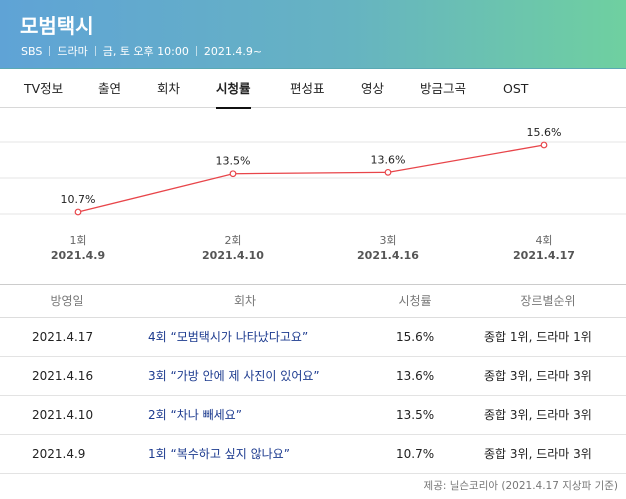 This screenshot has width=626, height=499. Describe the element at coordinates (219, 454) in the screenshot. I see `row-episode-link: 1회 “복수하고 싶지 않나요”` at that location.